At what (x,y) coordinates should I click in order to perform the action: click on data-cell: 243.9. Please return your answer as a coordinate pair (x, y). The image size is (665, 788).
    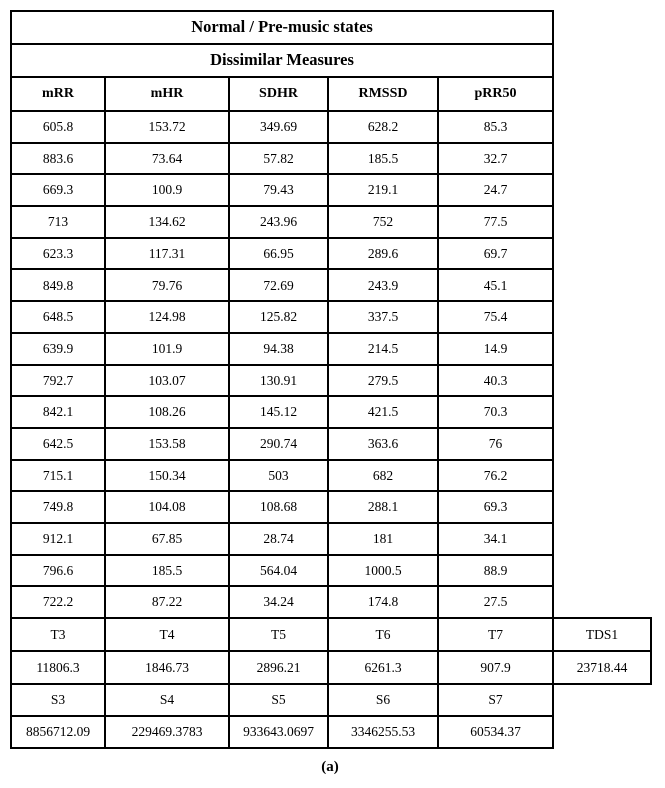
    Looking at the image, I should click on (383, 285).